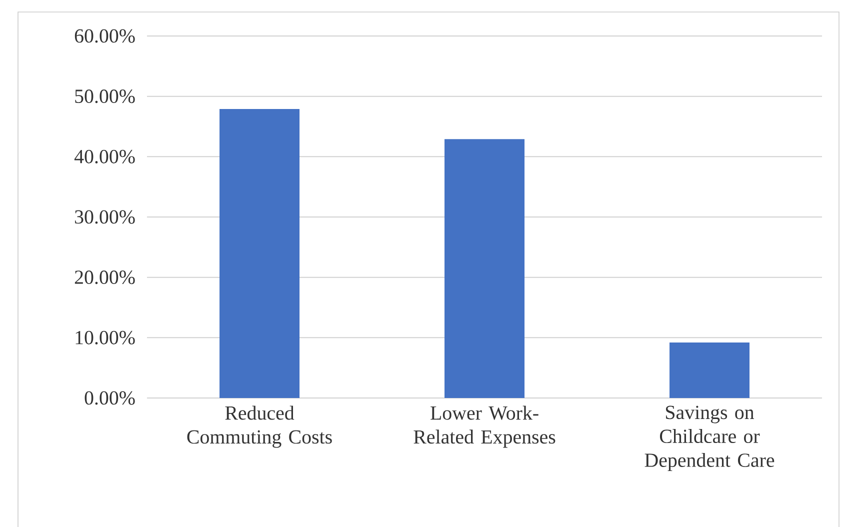 This screenshot has height=527, width=841. What do you see at coordinates (259, 427) in the screenshot?
I see `x-tick-label: Reduced Commuting Costs` at bounding box center [259, 427].